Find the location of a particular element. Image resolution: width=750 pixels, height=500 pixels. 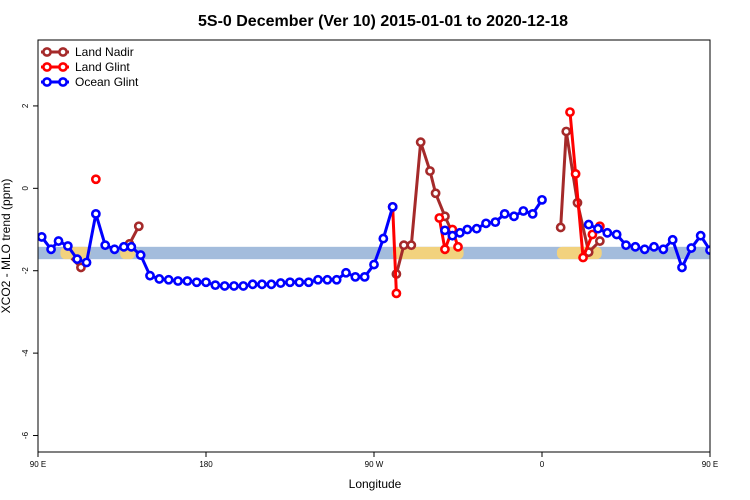

legend-label: Land Glint is located at coordinates (102, 67).